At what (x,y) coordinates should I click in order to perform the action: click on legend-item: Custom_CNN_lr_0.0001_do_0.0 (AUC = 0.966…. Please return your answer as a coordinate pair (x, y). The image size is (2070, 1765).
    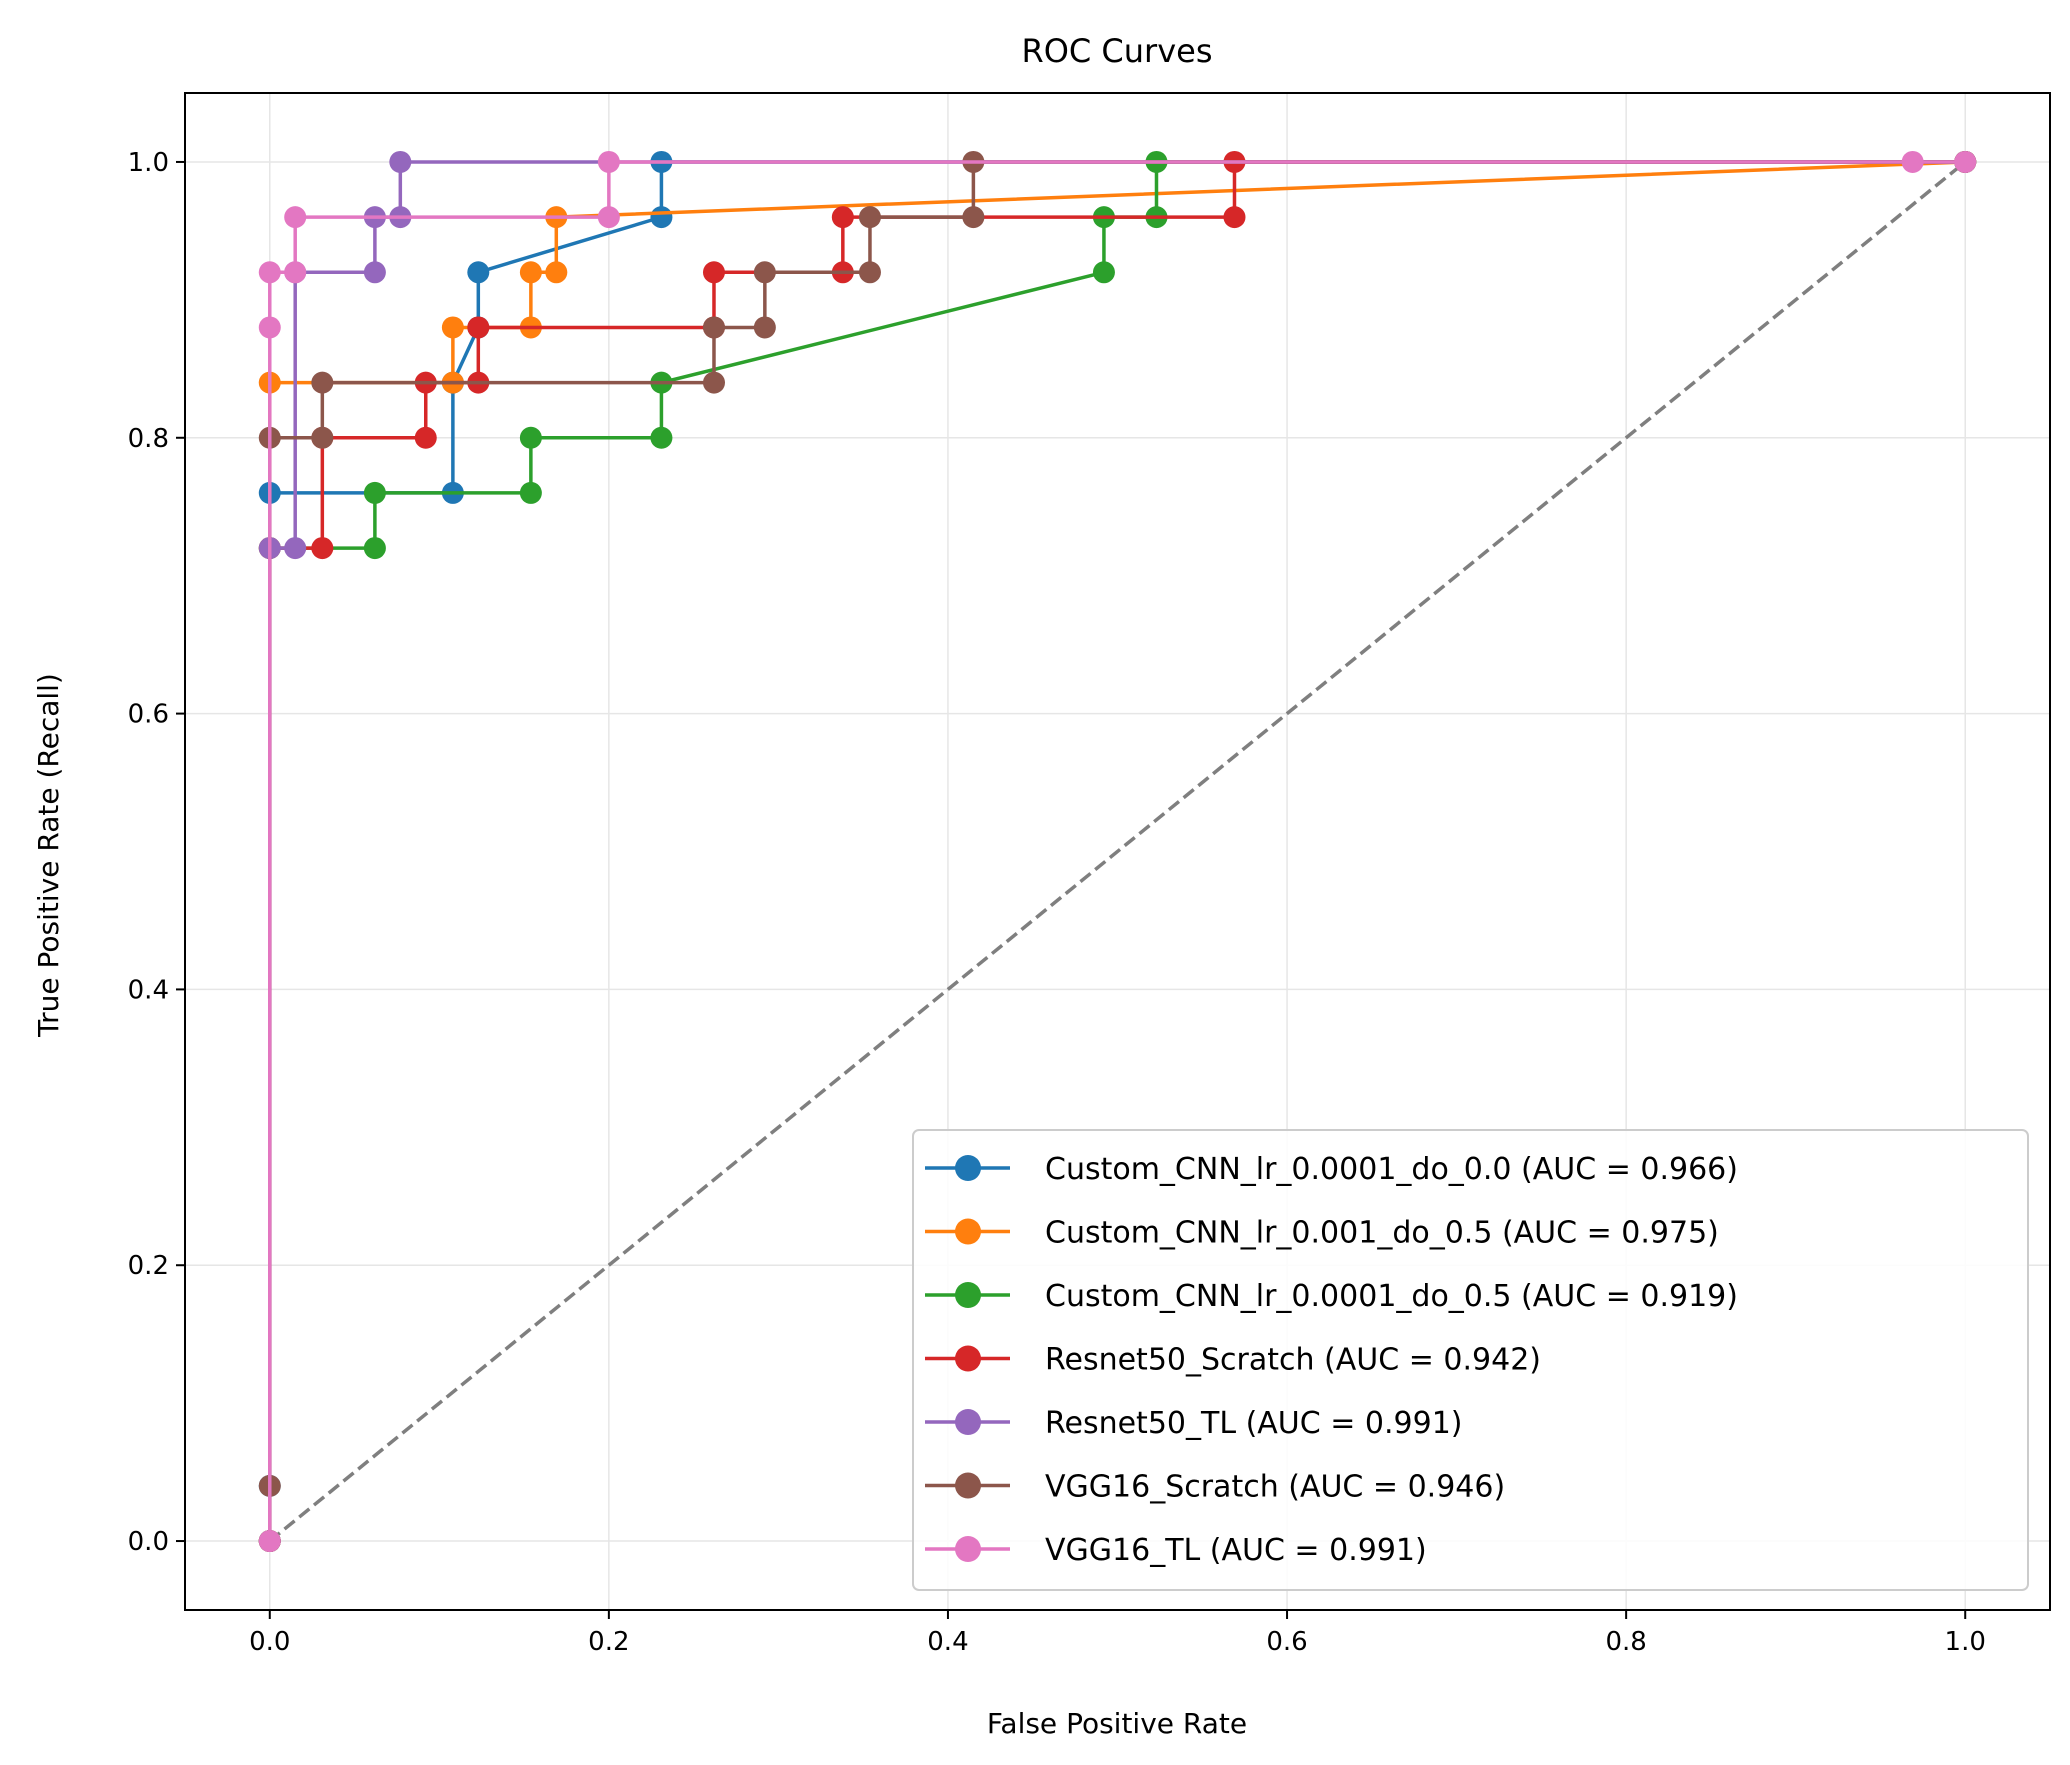
    Looking at the image, I should click on (1331, 1169).